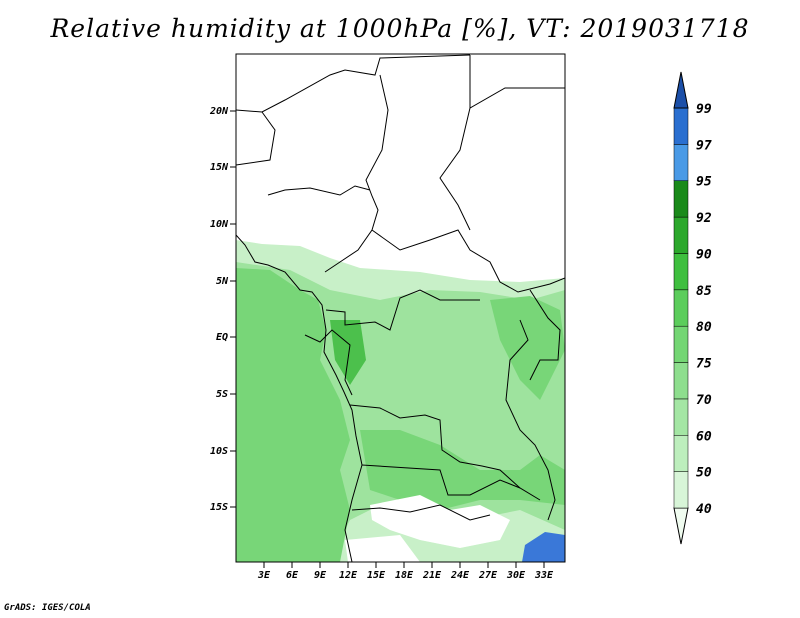  I want to click on colorbar-label: 40, so click(704, 509).